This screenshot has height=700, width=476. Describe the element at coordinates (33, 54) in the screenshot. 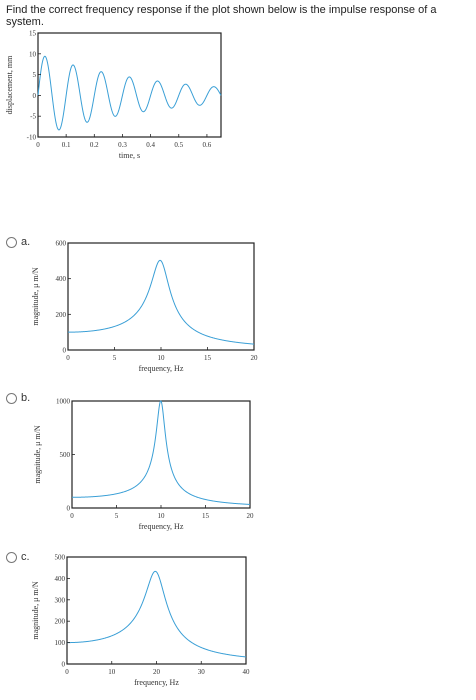

I see `impulse-ytick-label: 10` at that location.